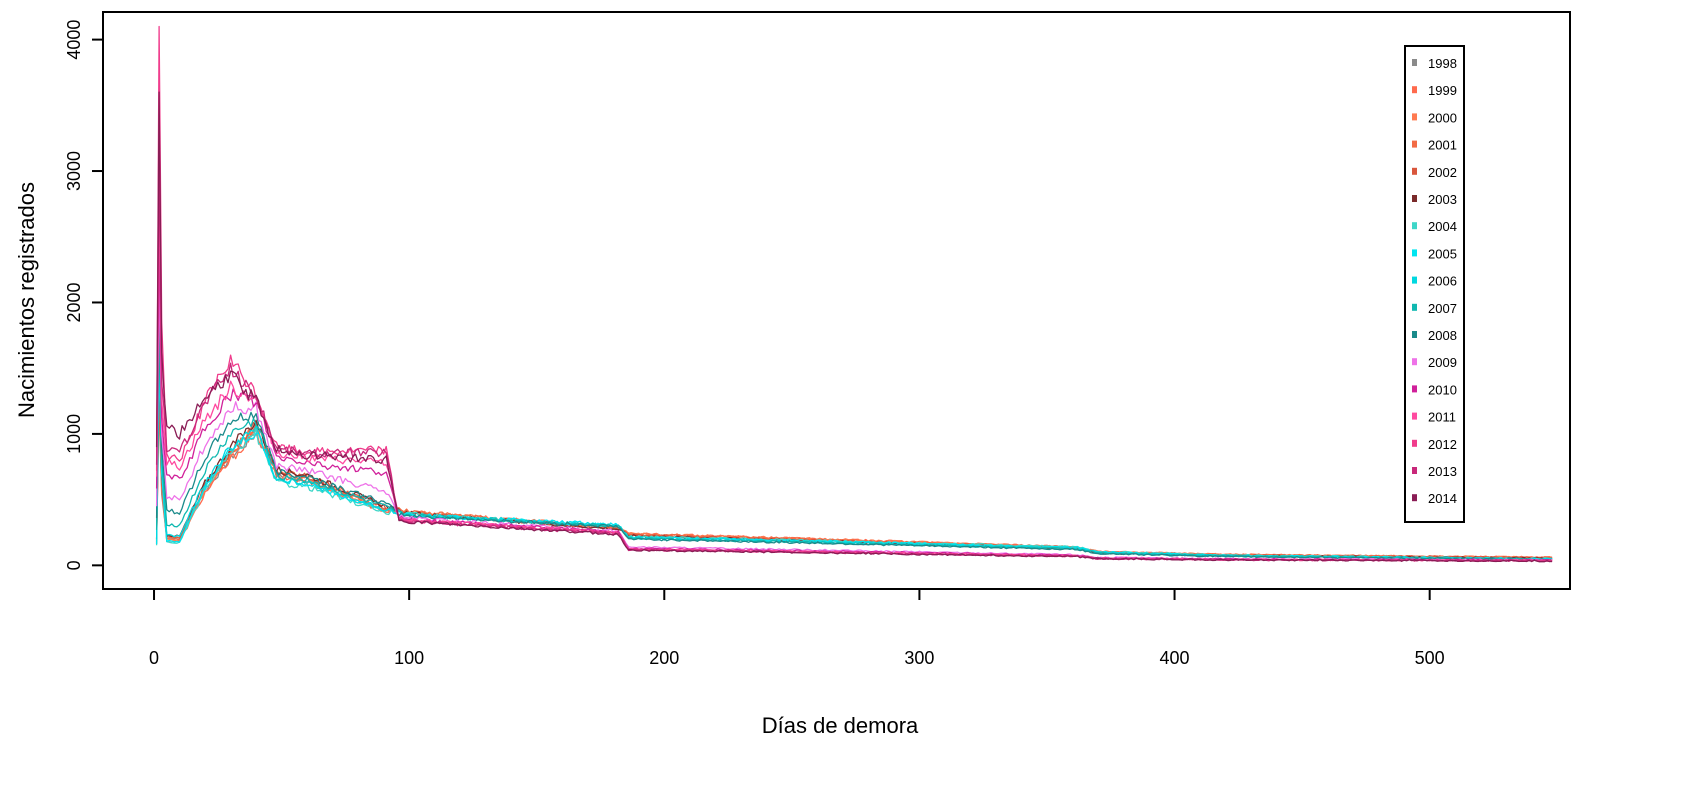 The width and height of the screenshot is (1688, 796). What do you see at coordinates (1414, 90) in the screenshot?
I see `legend-swatch-1999` at bounding box center [1414, 90].